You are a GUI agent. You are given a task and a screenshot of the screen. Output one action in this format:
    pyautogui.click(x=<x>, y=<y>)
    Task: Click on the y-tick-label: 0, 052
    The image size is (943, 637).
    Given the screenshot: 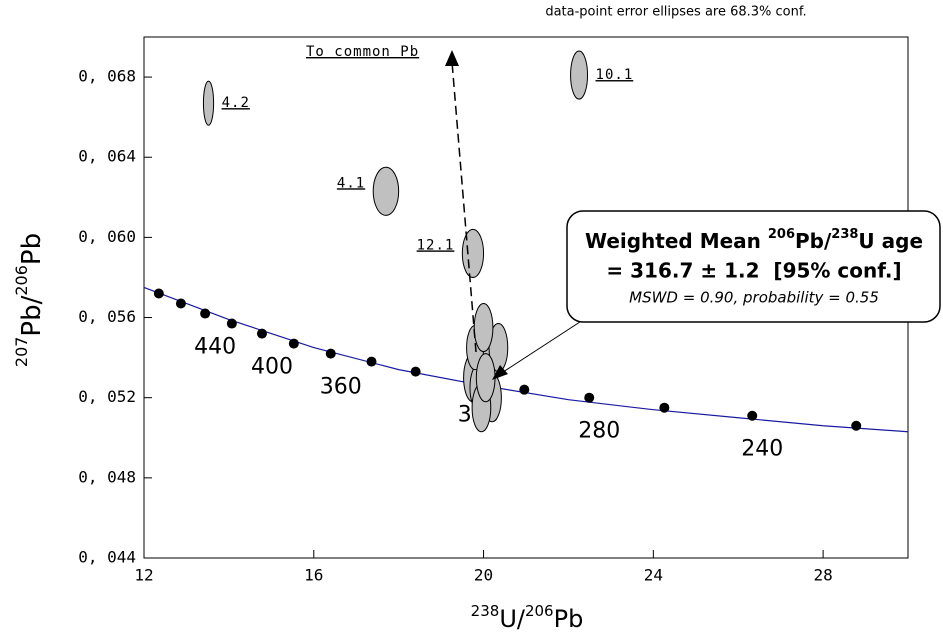 What is the action you would take?
    pyautogui.click(x=107, y=396)
    